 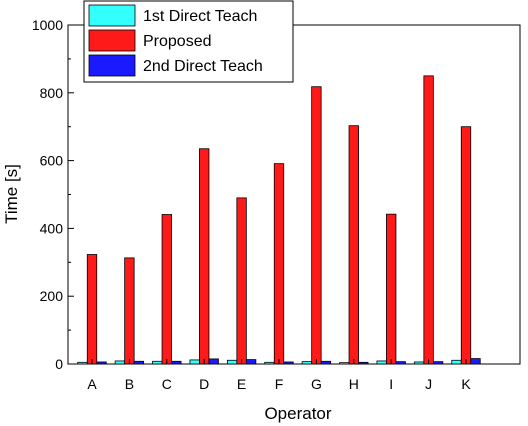 What do you see at coordinates (316, 384) in the screenshot?
I see `x-tick-label: G` at bounding box center [316, 384].